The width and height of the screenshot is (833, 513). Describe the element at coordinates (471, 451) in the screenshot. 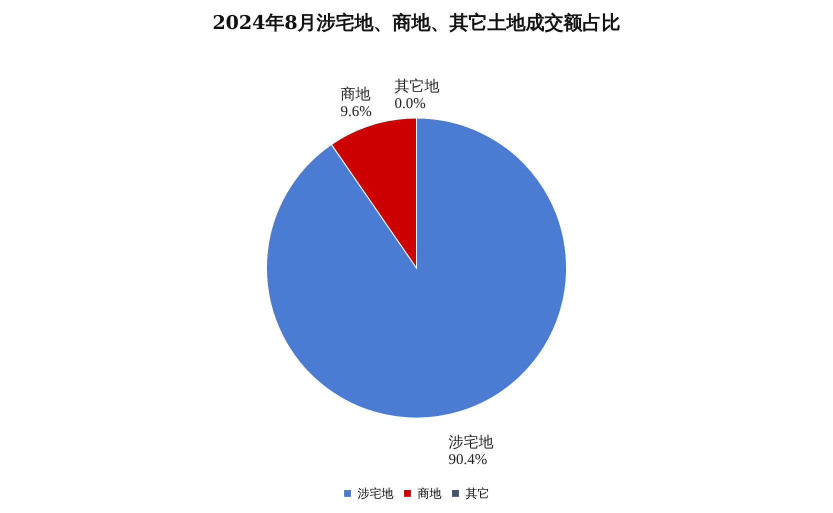

I see `data-label: 涉宅地 90.4%` at that location.